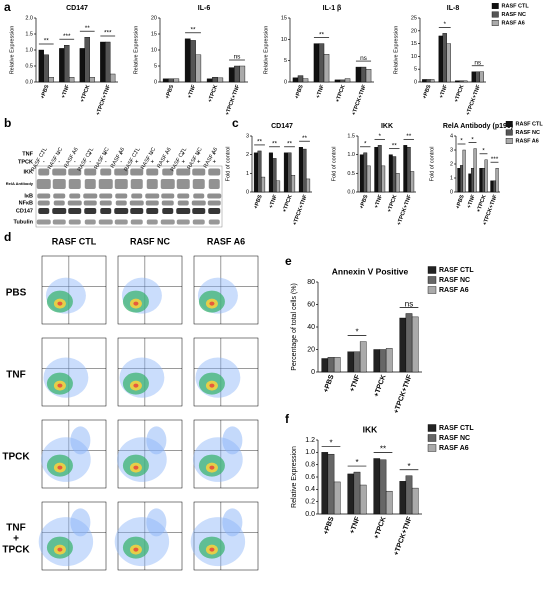  Describe the element at coordinates (332, 8) in the screenshot. I see `chart-title: IL-1 β` at that location.